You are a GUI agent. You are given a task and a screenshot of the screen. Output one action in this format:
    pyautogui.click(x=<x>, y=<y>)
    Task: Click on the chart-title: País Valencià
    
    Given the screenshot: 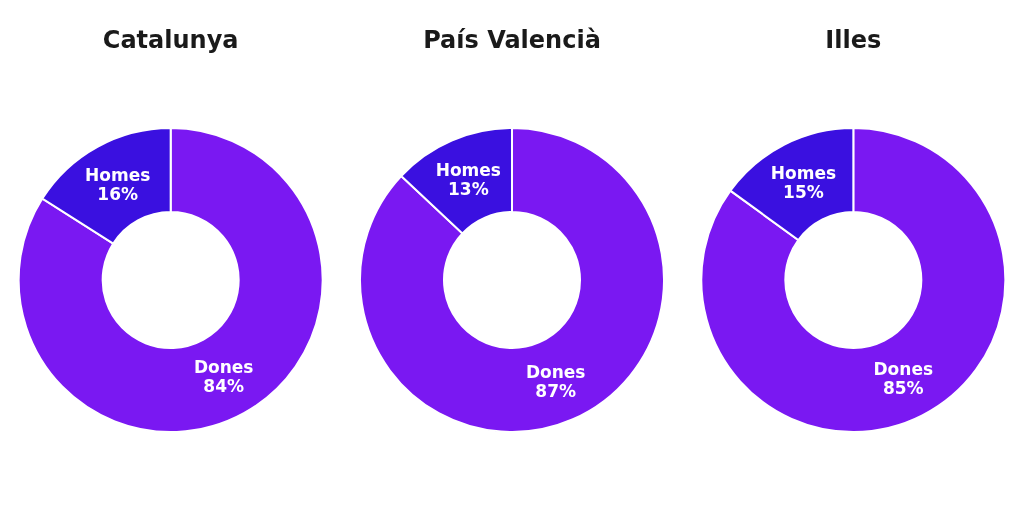 What is the action you would take?
    pyautogui.click(x=512, y=40)
    